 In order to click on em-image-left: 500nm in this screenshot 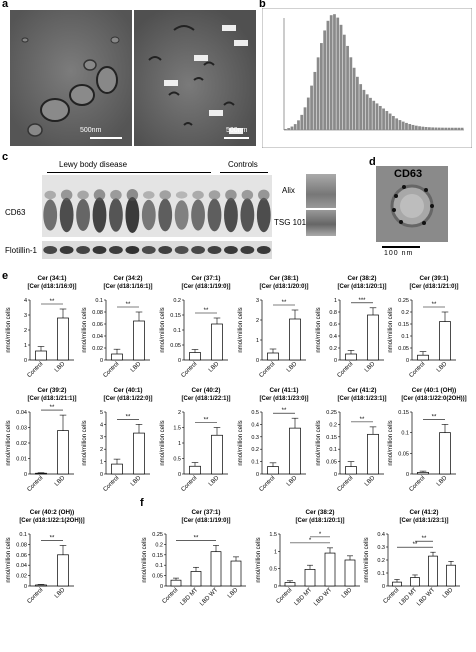, I will do `click(71, 78)`.